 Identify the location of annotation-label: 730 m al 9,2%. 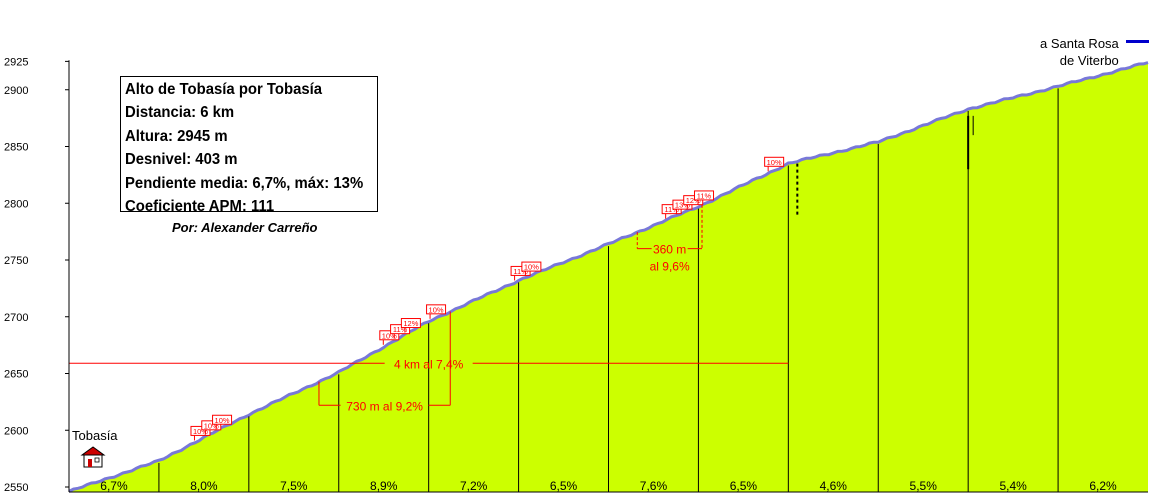
(384, 406).